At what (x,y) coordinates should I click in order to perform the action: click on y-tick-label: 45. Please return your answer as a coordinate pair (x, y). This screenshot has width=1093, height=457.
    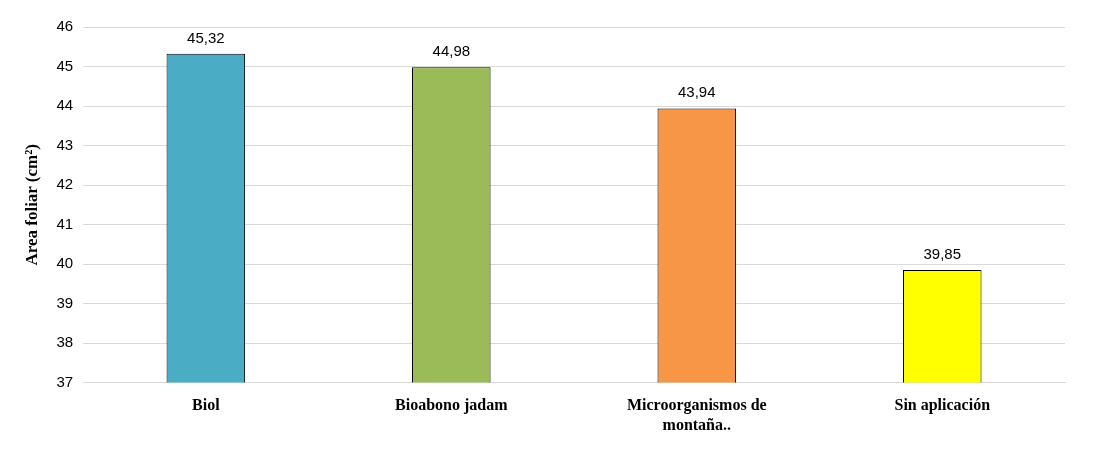
    Looking at the image, I should click on (65, 65).